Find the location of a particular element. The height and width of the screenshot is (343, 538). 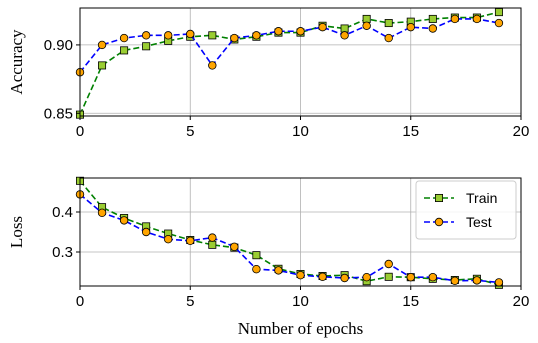

x-axis-label: Number of epochs is located at coordinates (301, 328).